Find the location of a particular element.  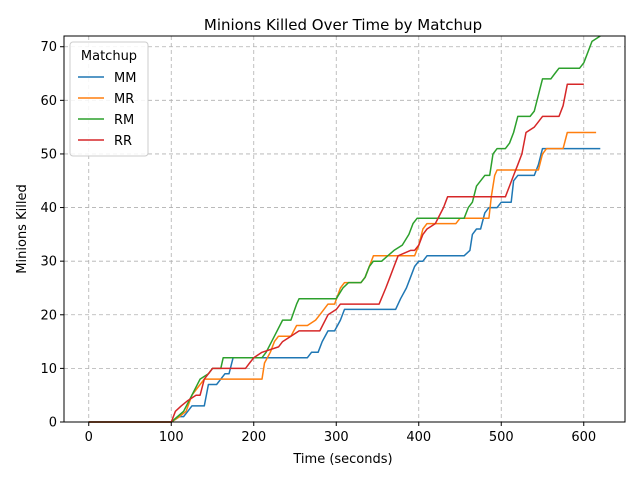

legend-box is located at coordinates (109, 99).